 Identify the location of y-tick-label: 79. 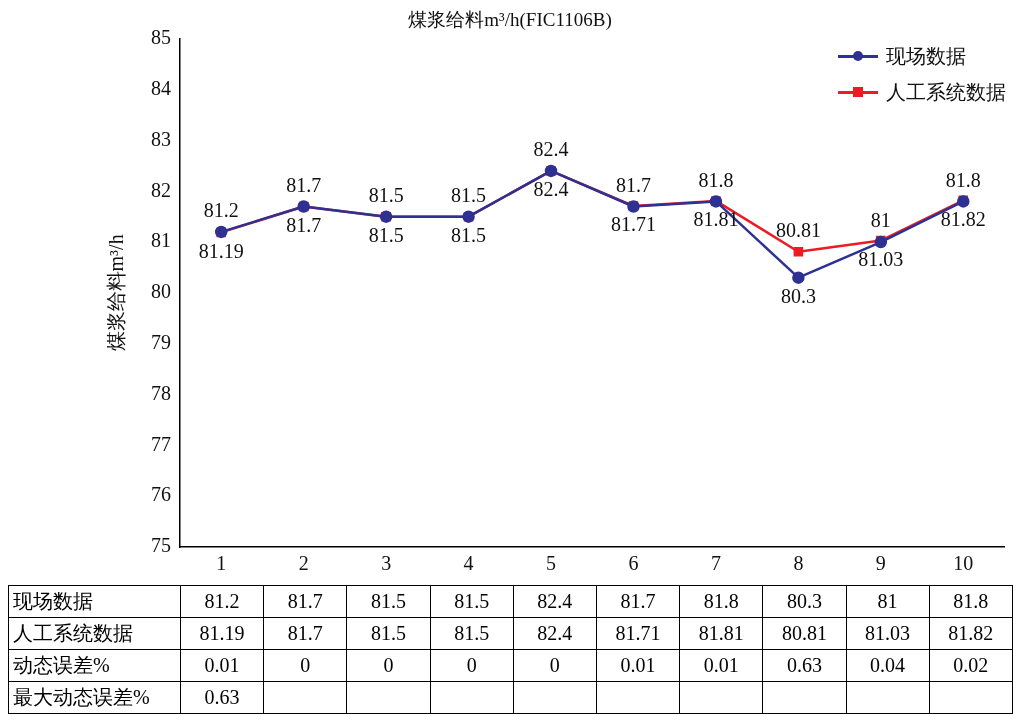
(161, 341).